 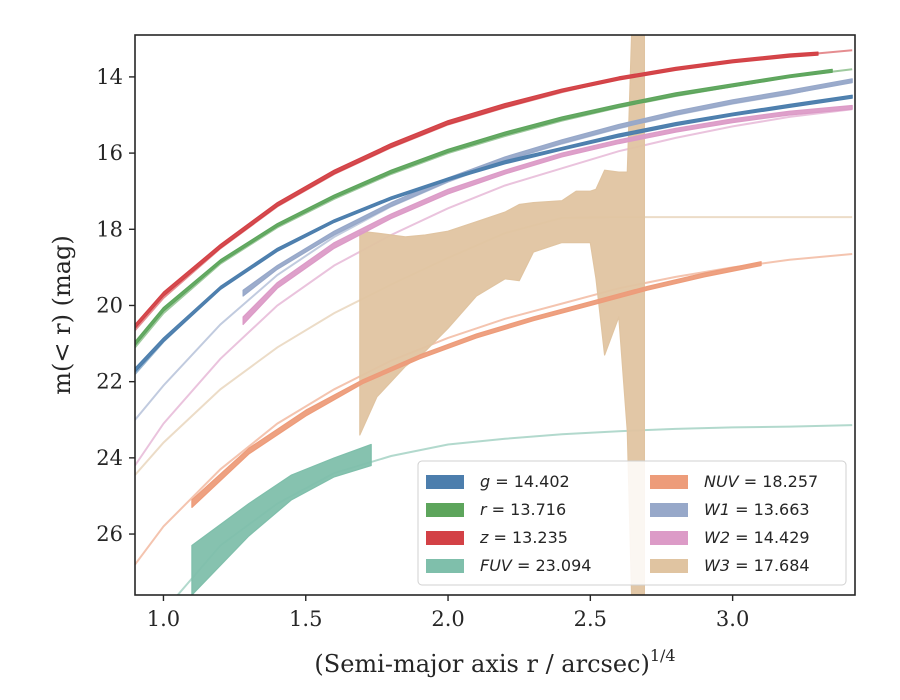 I want to click on legend-swatch-g, so click(x=445, y=482).